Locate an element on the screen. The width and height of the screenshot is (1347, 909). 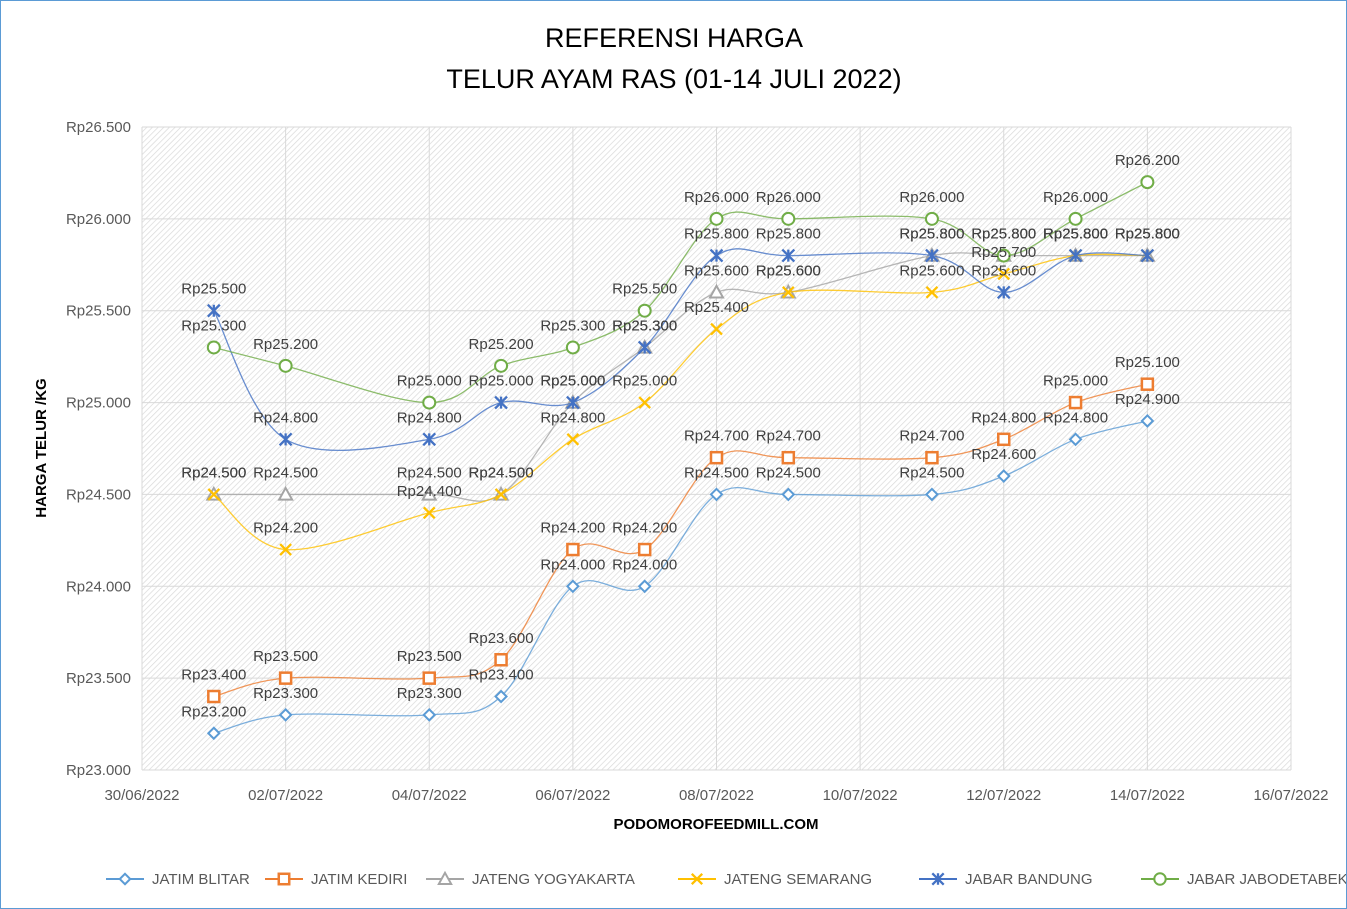
y-tick-label: Rp23.500 is located at coordinates (98, 678).